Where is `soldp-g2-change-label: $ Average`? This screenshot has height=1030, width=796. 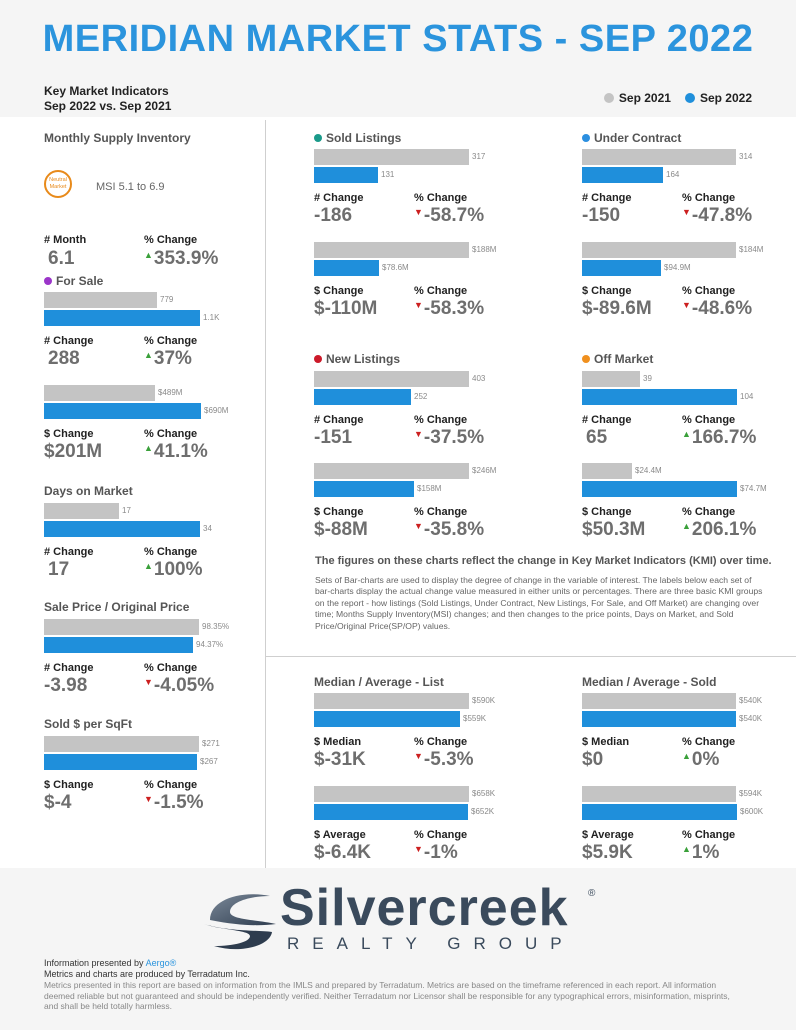 soldp-g2-change-label: $ Average is located at coordinates (608, 835).